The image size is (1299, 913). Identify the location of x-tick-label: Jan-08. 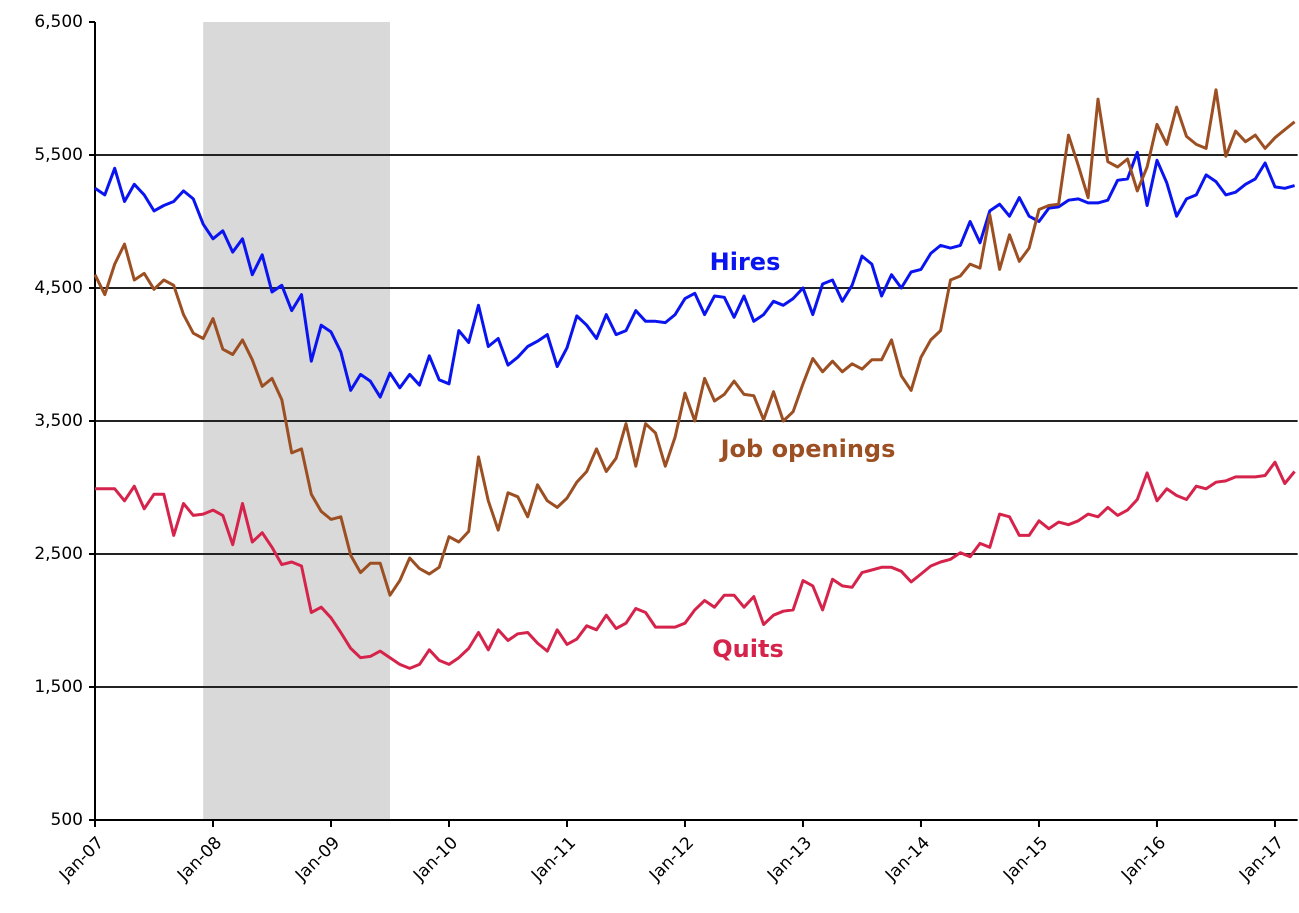
(199, 859).